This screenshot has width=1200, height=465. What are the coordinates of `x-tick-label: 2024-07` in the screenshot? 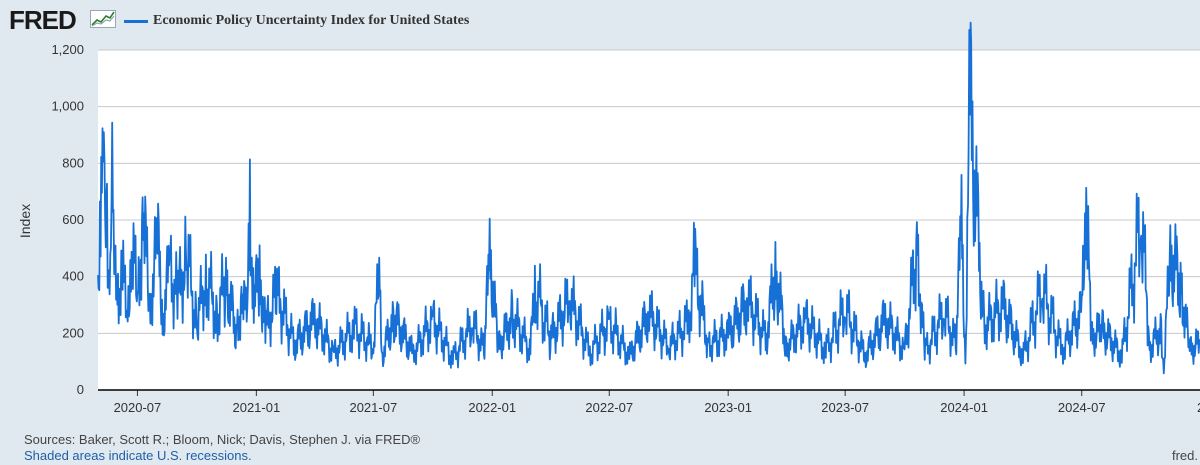 It's located at (1082, 407).